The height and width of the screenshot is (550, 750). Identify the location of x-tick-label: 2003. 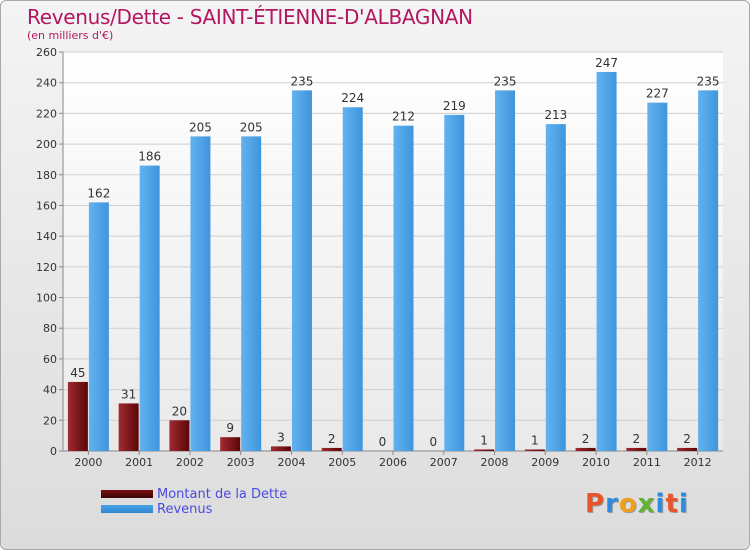
(241, 462).